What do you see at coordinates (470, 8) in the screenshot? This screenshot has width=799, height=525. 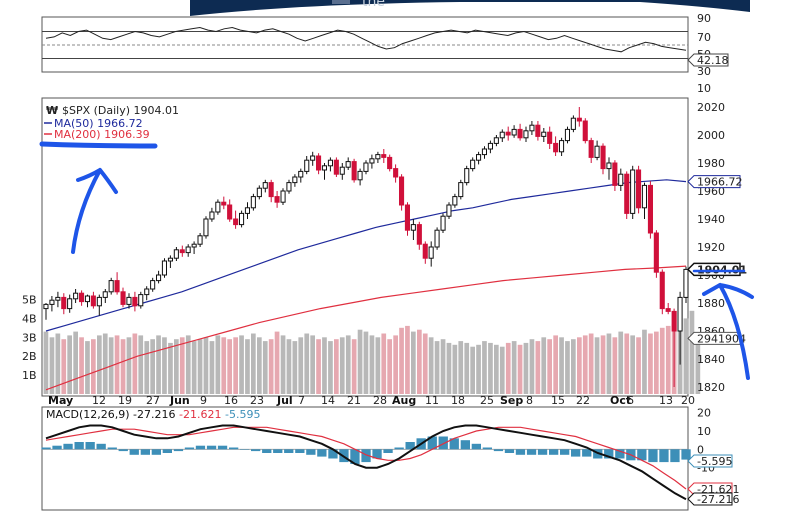 I see `header-banner` at bounding box center [470, 8].